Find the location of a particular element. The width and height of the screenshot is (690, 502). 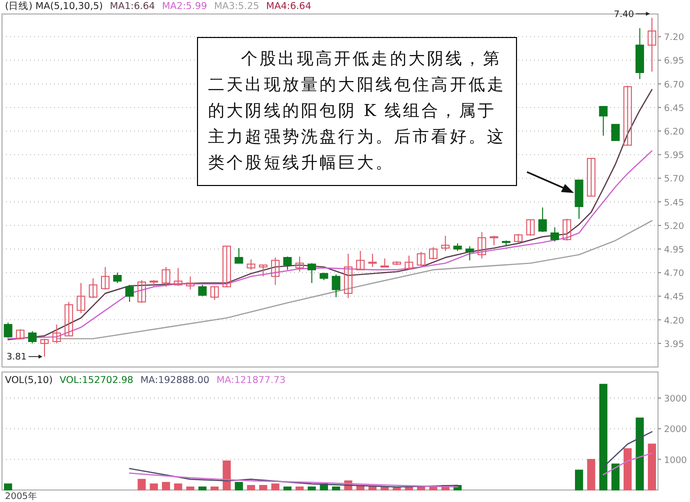

y-tick-label: 4.95 is located at coordinates (674, 251).